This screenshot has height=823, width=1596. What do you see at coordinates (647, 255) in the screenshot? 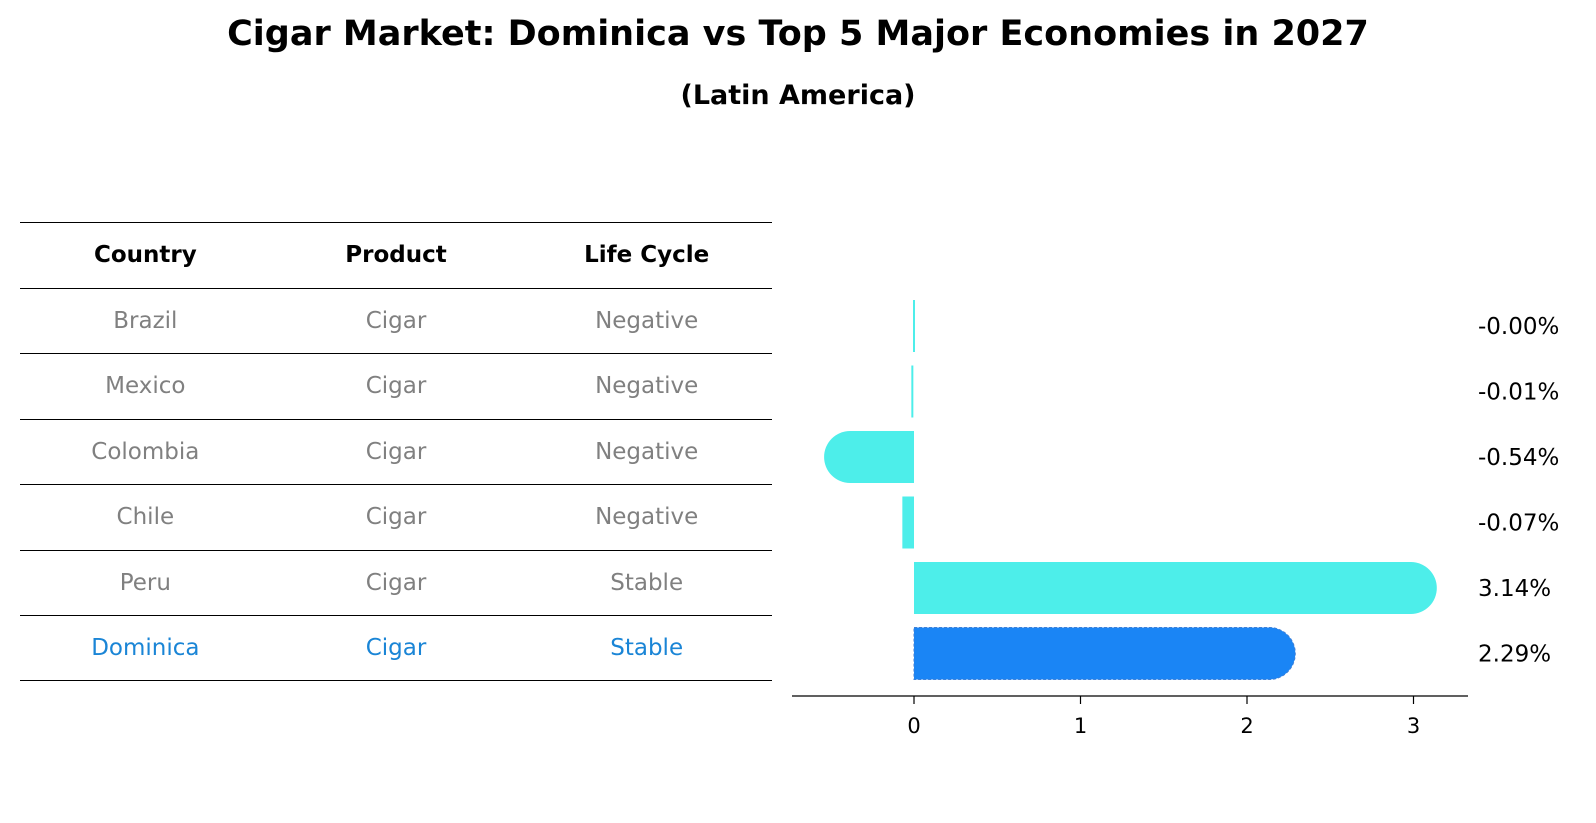
I see `header-life-cycle: Life Cycle` at bounding box center [647, 255].